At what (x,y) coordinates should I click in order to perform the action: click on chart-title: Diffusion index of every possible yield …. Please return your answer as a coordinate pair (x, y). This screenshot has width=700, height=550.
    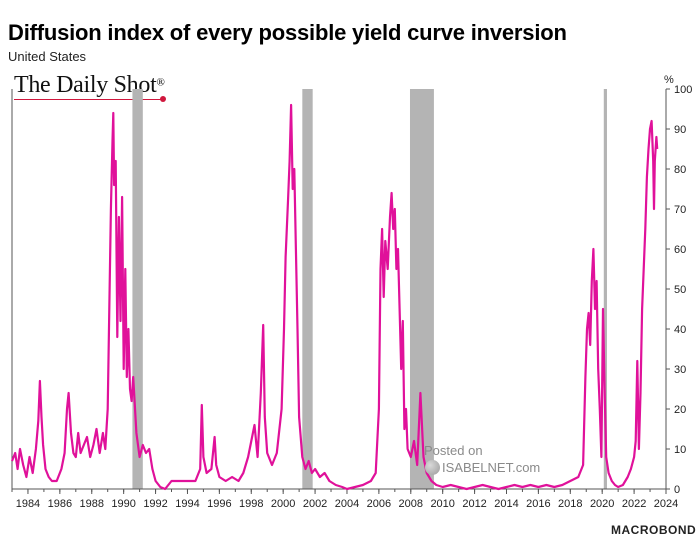
    Looking at the image, I should click on (287, 32).